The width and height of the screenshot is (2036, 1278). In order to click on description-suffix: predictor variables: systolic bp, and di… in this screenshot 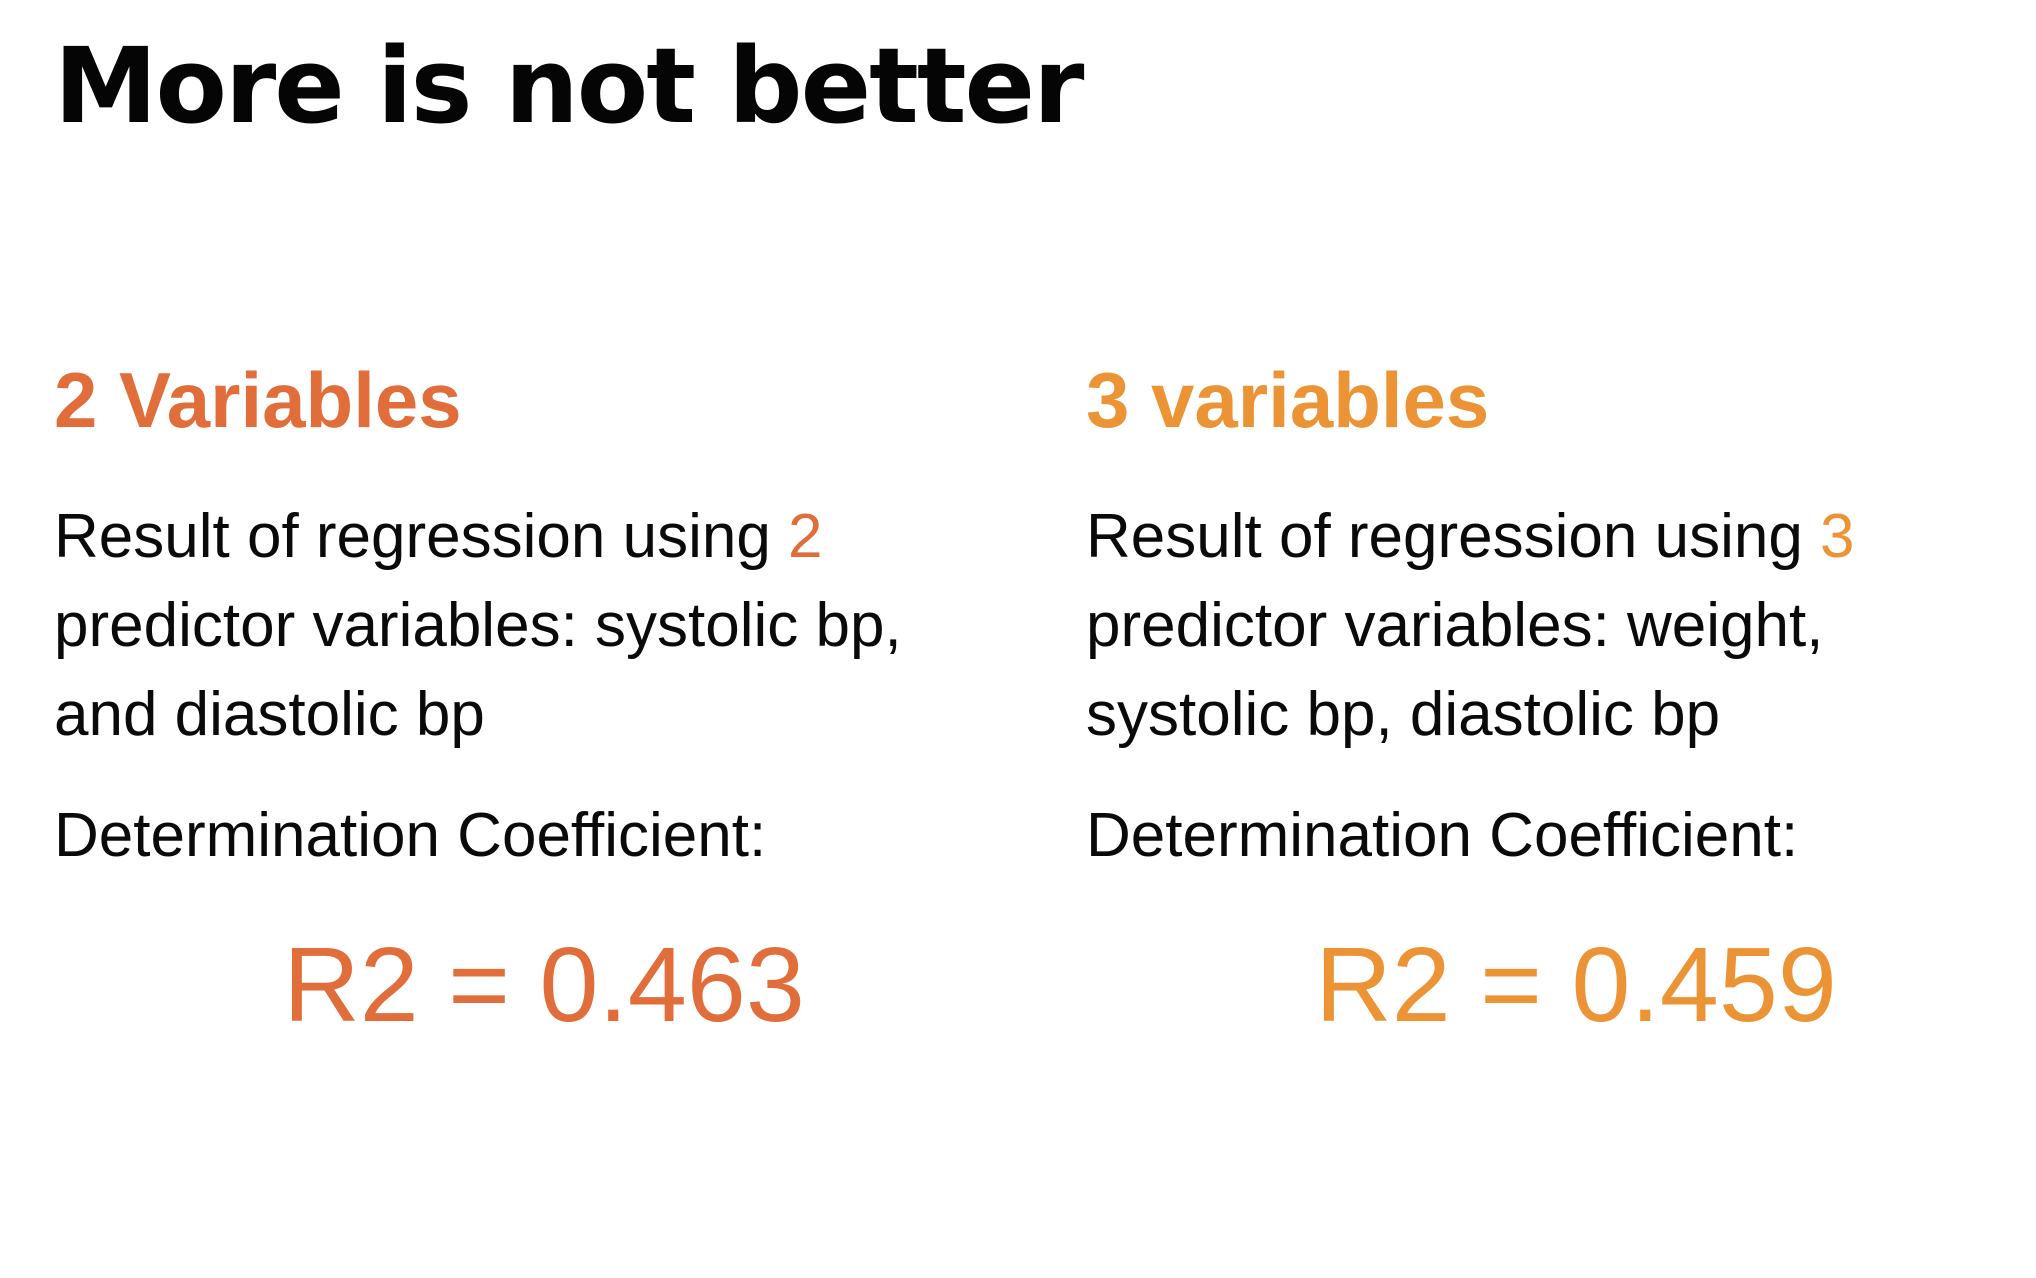, I will do `click(478, 670)`.